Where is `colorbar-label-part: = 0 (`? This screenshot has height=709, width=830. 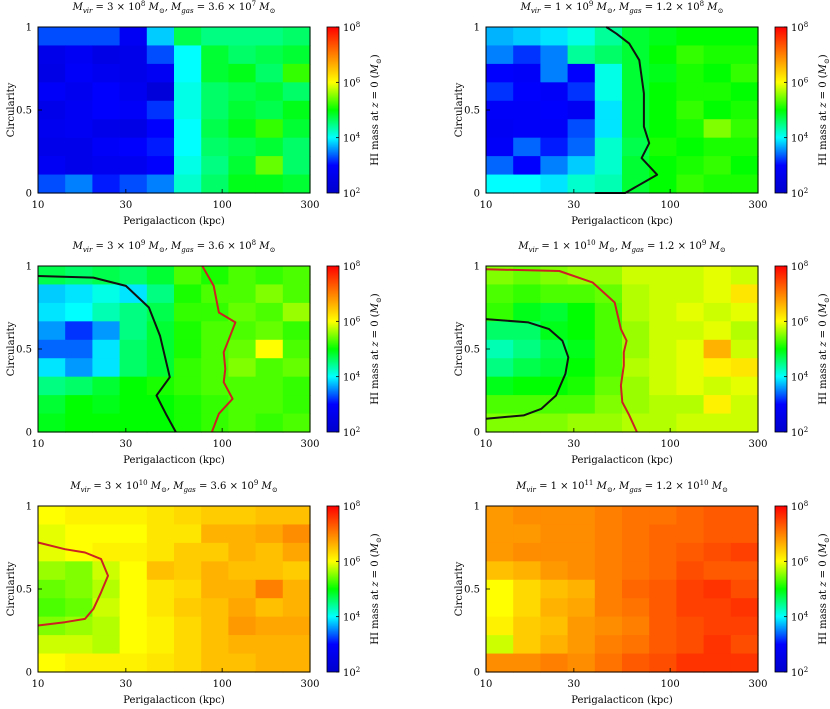
colorbar-label-part: = 0 ( is located at coordinates (375, 88).